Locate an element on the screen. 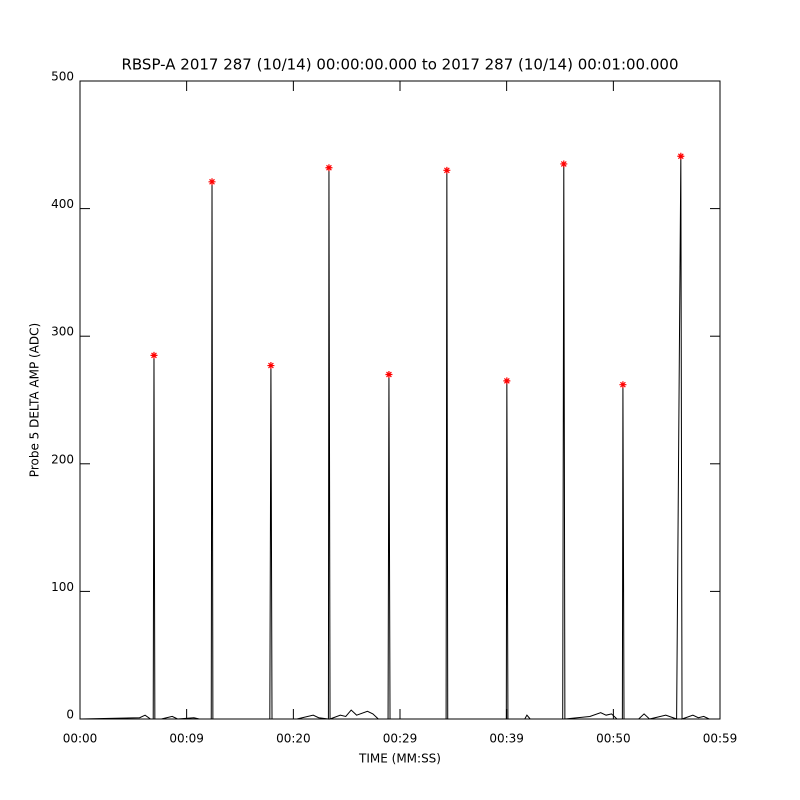 This screenshot has width=800, height=800. y-tick-label: 500 is located at coordinates (62, 77).